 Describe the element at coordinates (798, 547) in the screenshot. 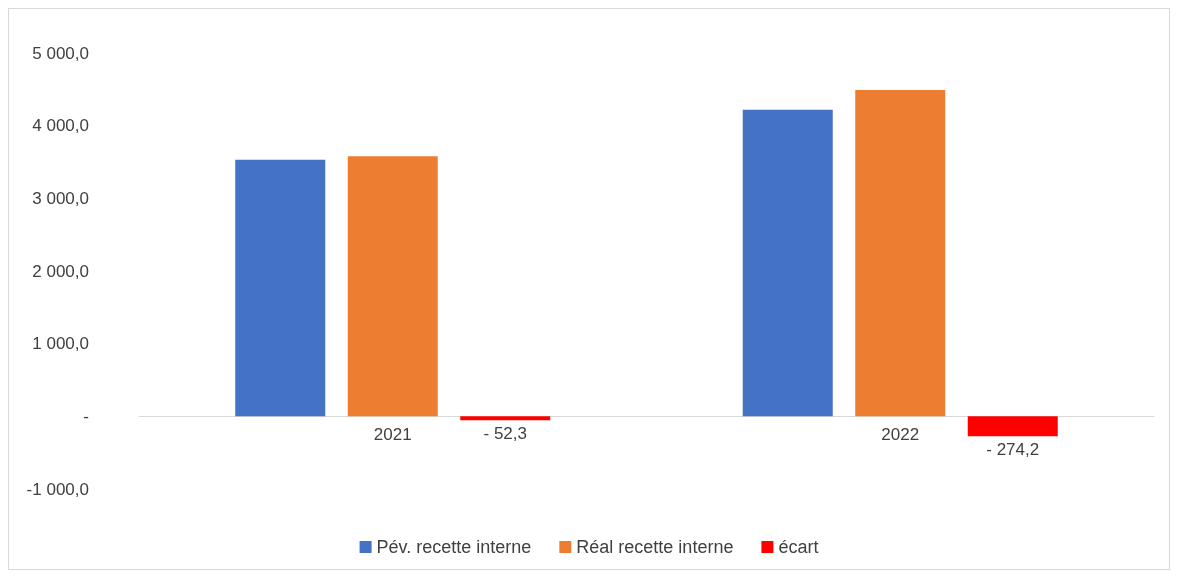

I see `legend-label: écart` at that location.